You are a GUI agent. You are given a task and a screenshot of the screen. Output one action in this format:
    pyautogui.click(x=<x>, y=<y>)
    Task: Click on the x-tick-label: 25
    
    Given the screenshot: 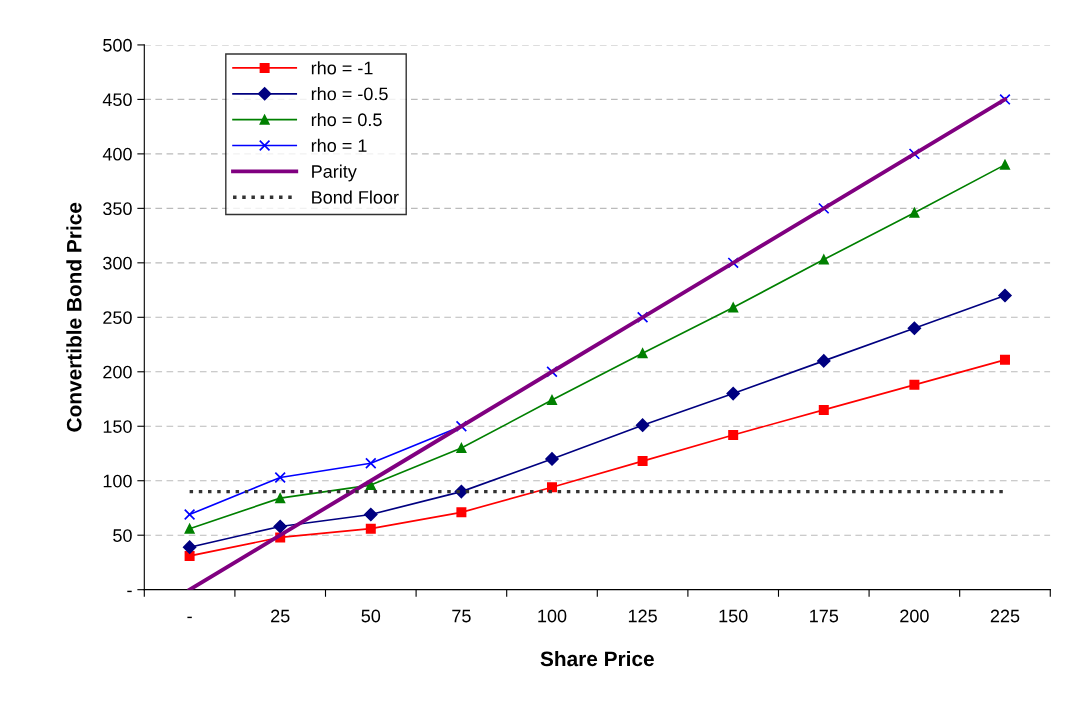 What is the action you would take?
    pyautogui.click(x=280, y=616)
    